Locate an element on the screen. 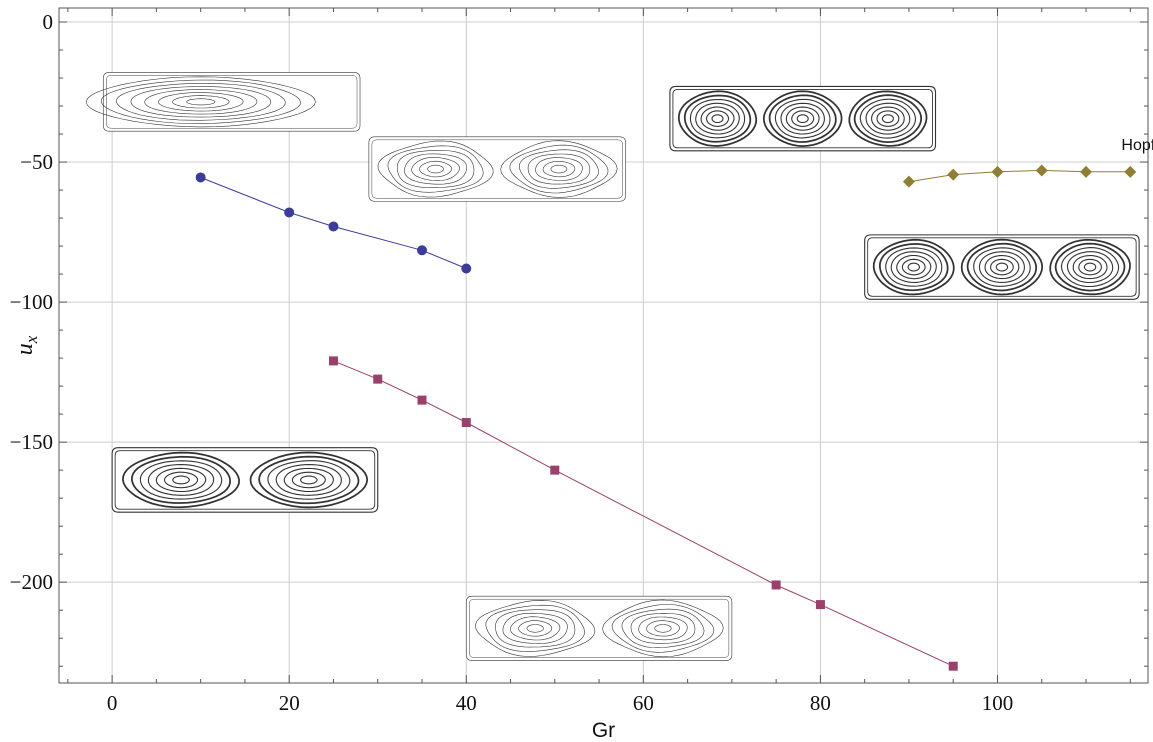 This screenshot has height=742, width=1153. y-axis-title: ux is located at coordinates (26, 345).